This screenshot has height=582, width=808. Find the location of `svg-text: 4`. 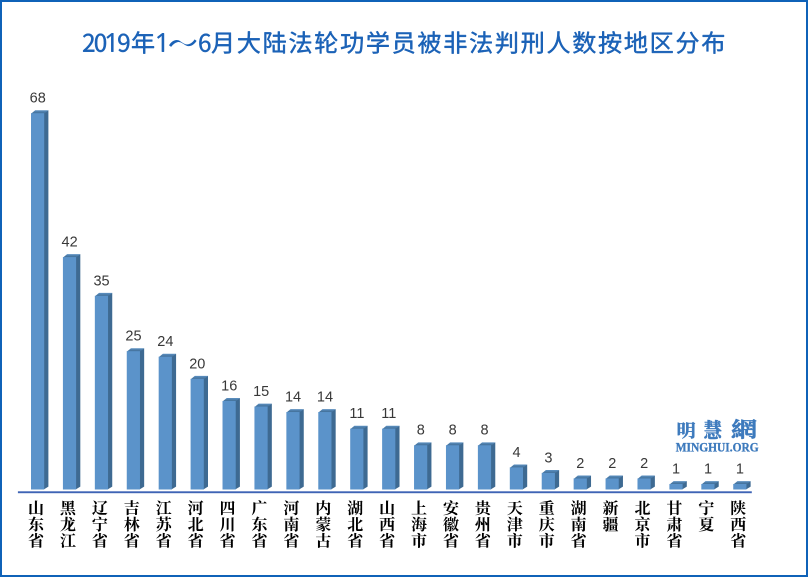

svg-text: 4 is located at coordinates (516, 453).